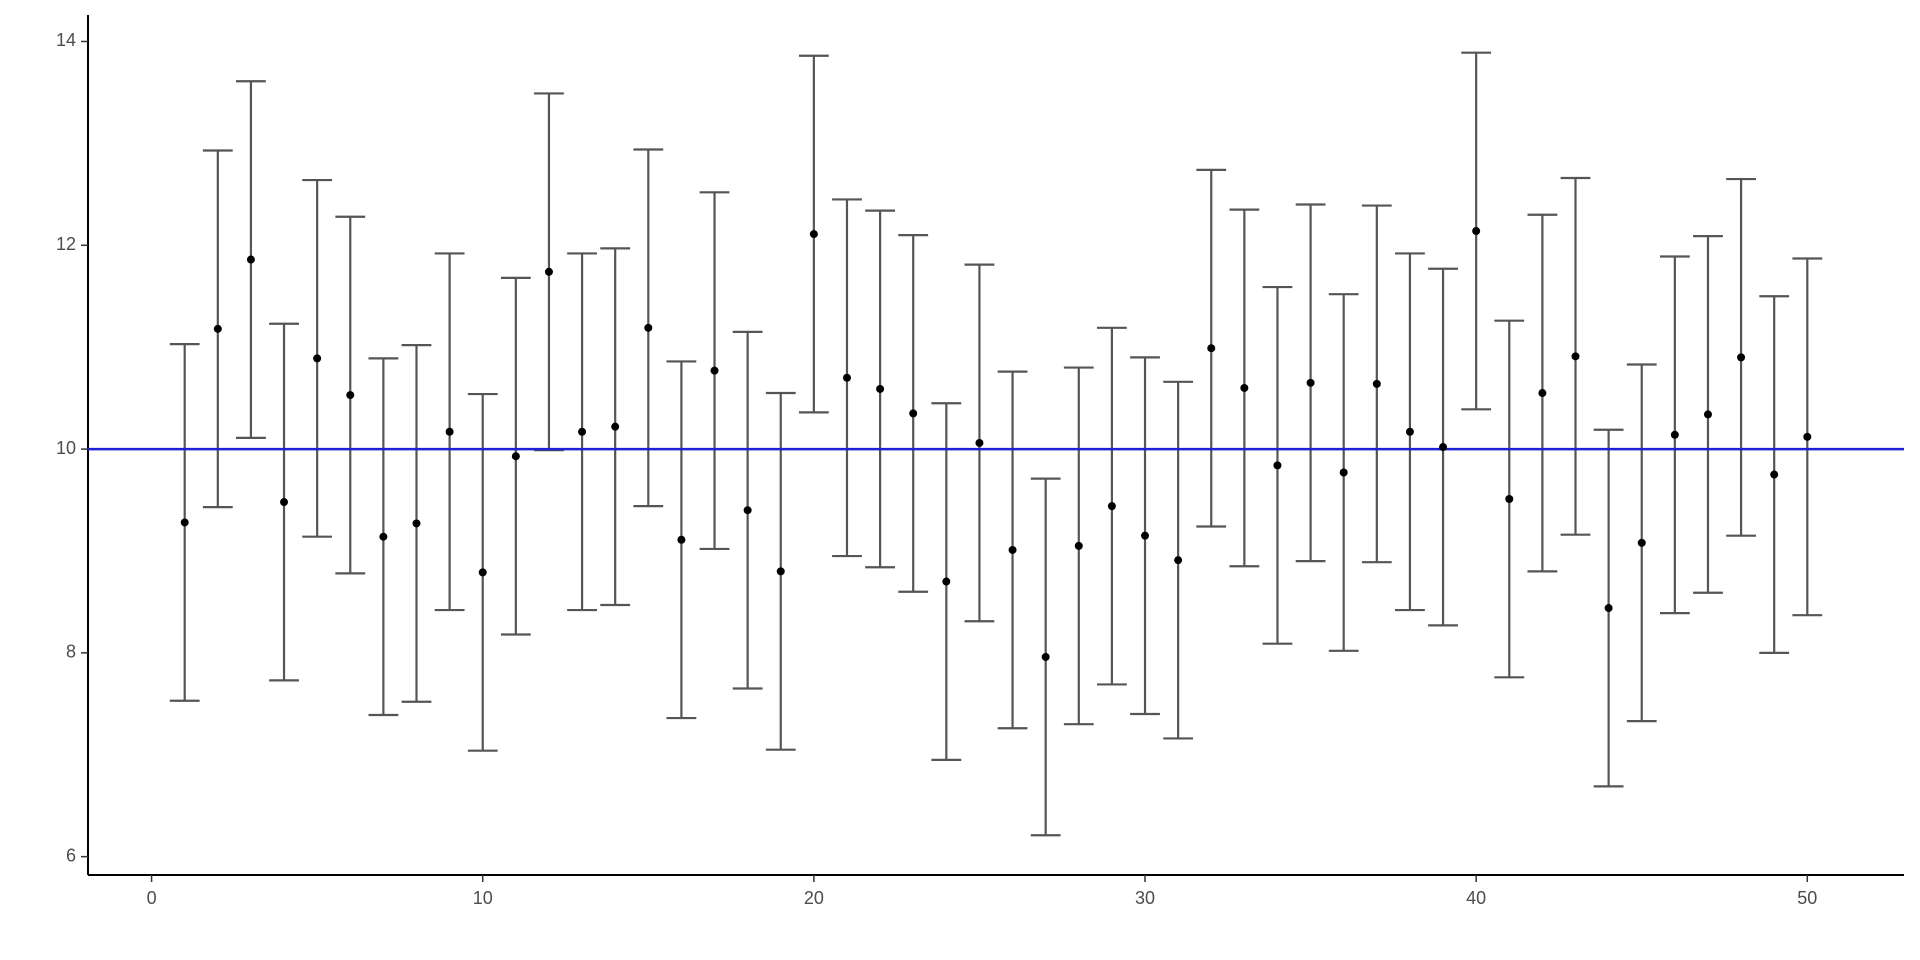  What do you see at coordinates (814, 898) in the screenshot?
I see `x-tick-label: 20` at bounding box center [814, 898].